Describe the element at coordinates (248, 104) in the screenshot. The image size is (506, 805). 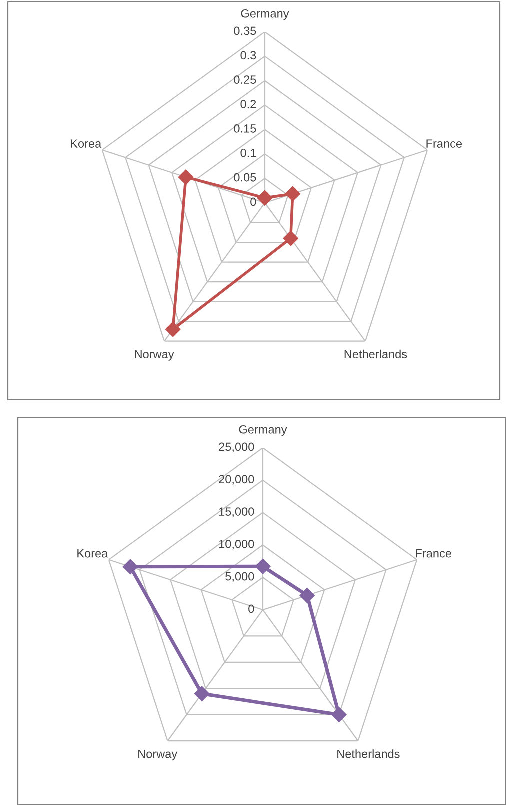
I see `y-tick-label: 0.2` at that location.